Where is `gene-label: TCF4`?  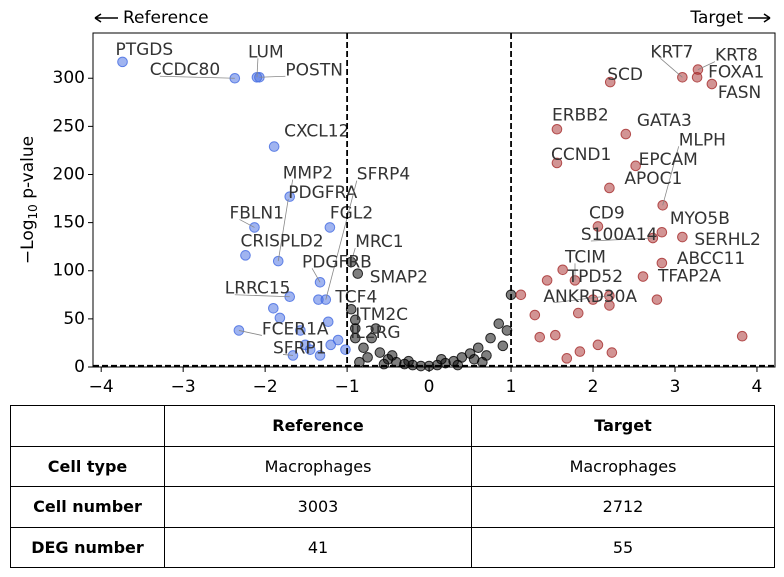
gene-label: TCF4 is located at coordinates (355, 298).